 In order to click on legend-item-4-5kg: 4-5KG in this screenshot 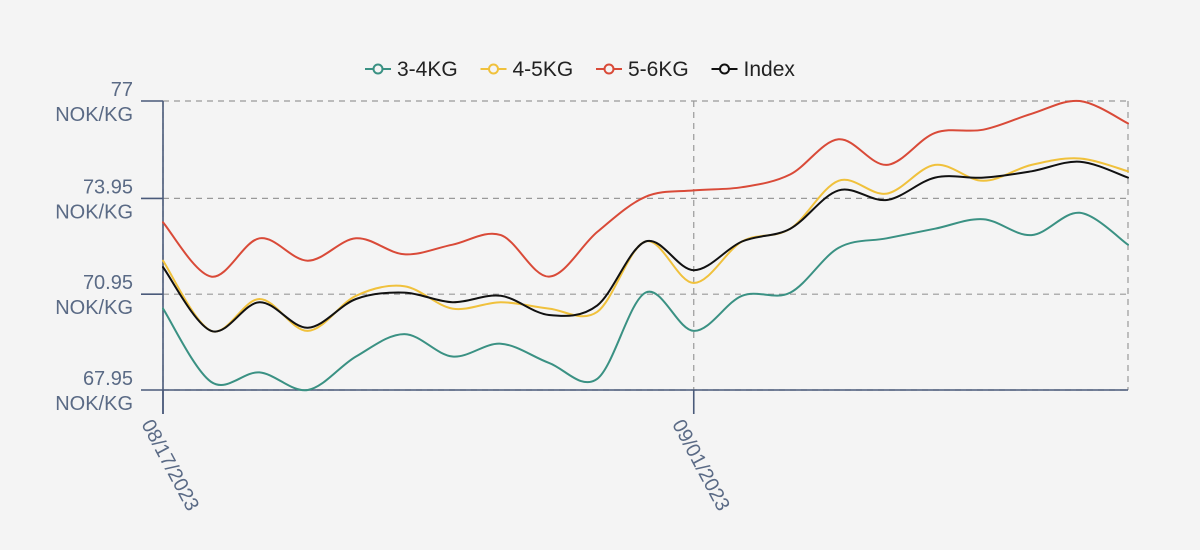, I will do `click(527, 69)`.